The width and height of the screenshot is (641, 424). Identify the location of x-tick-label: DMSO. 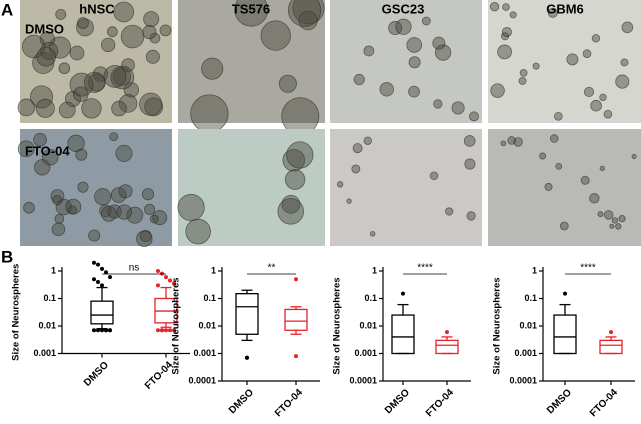
(559, 401).